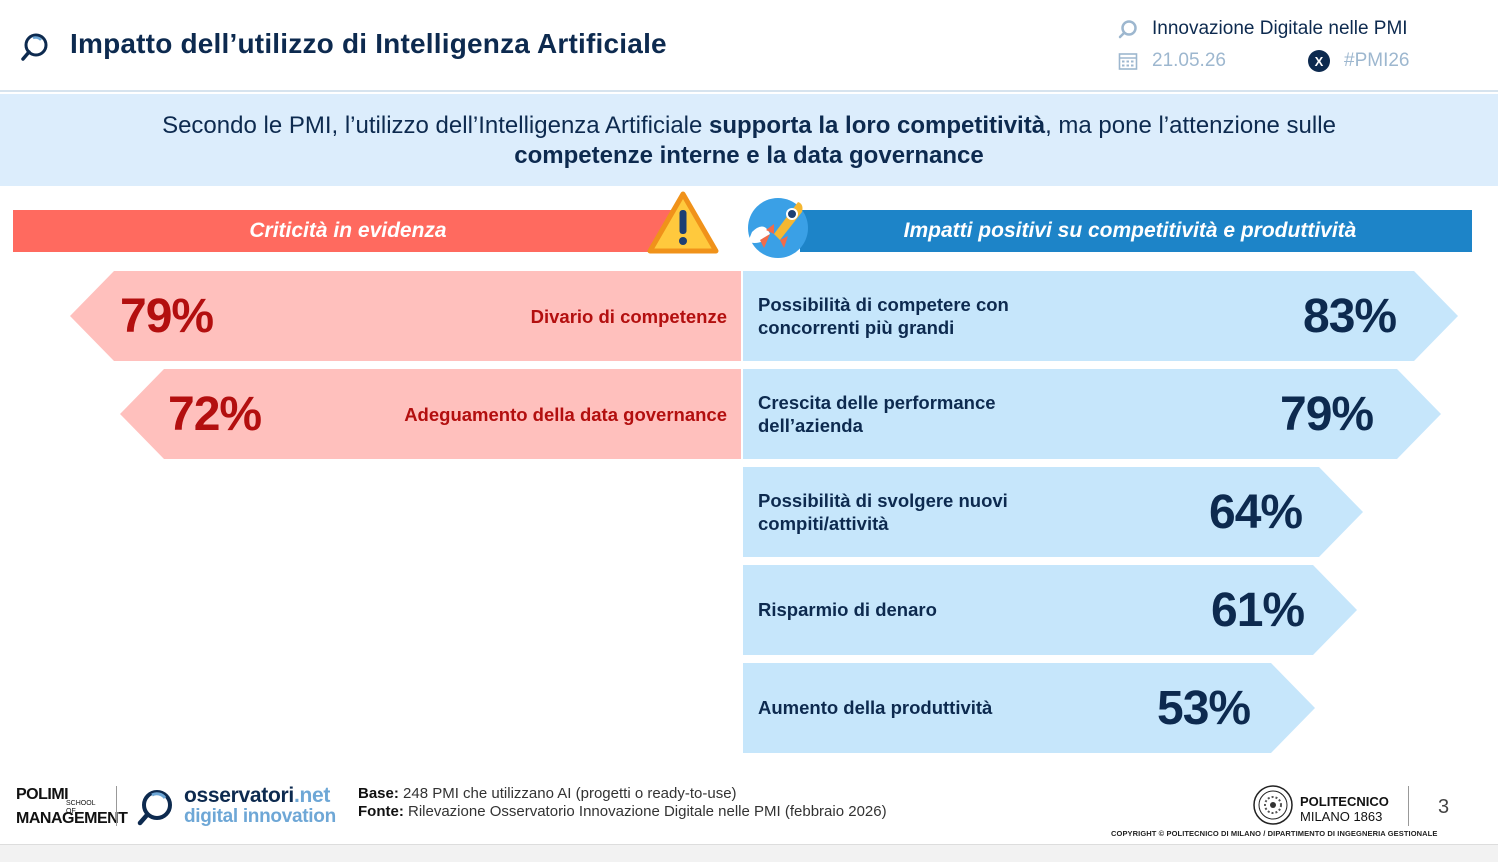 The width and height of the screenshot is (1498, 862). I want to click on impatto-label-4: Risparmio di denaro, so click(847, 609).